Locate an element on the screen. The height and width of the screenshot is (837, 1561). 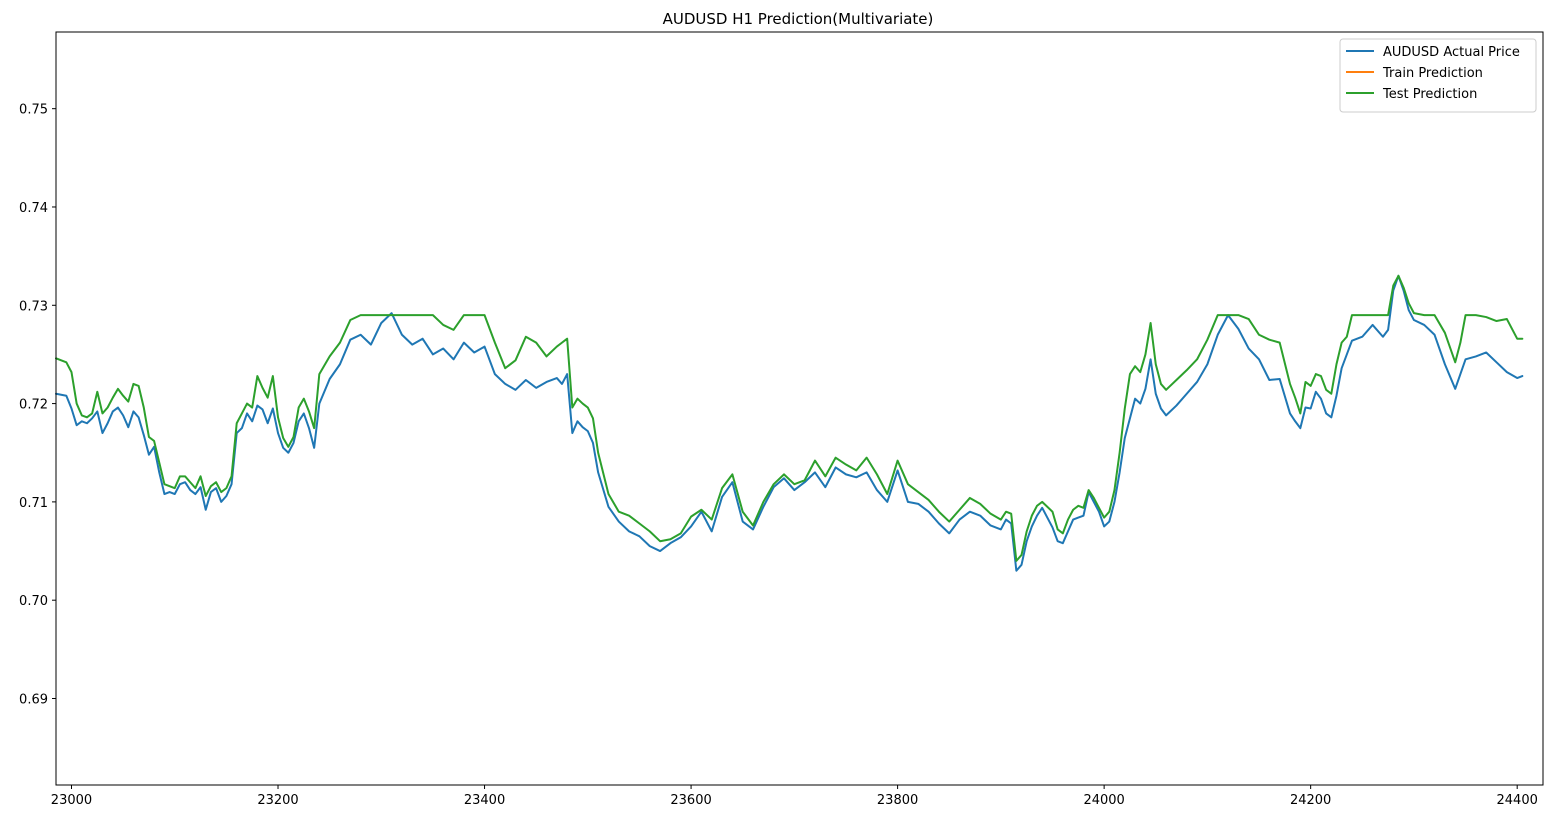
legend-label: AUDUSD Actual Price is located at coordinates (1451, 52).